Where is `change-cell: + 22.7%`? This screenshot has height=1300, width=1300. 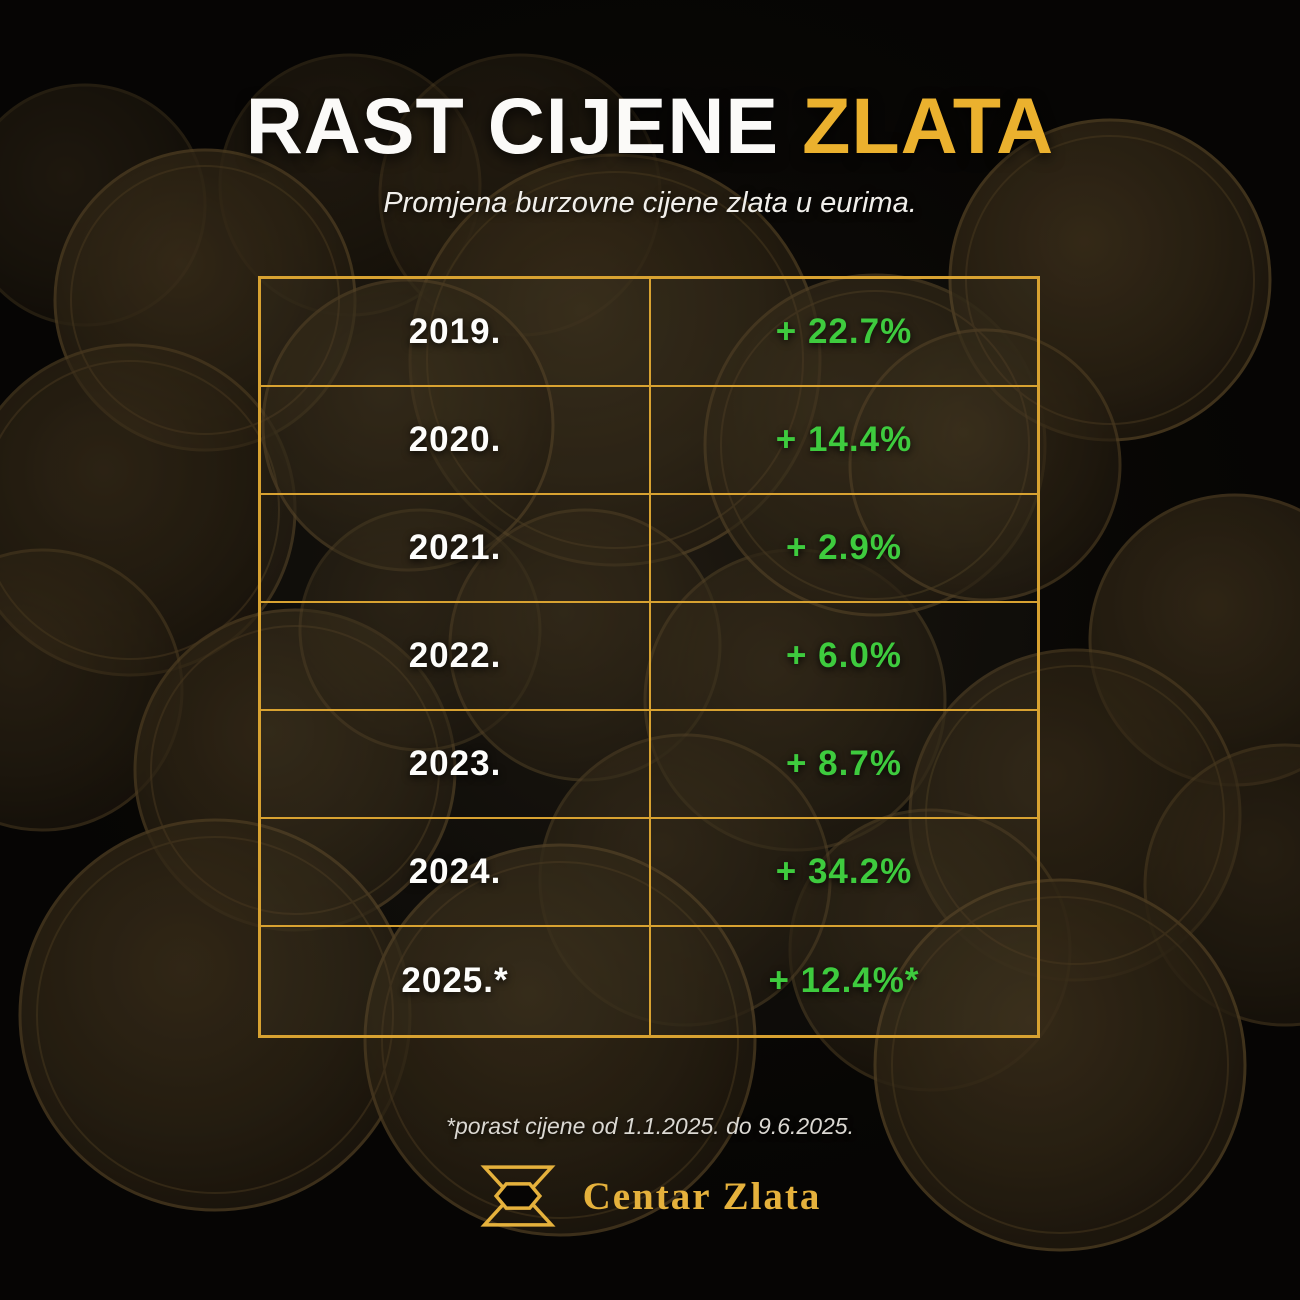 change-cell: + 22.7% is located at coordinates (844, 333).